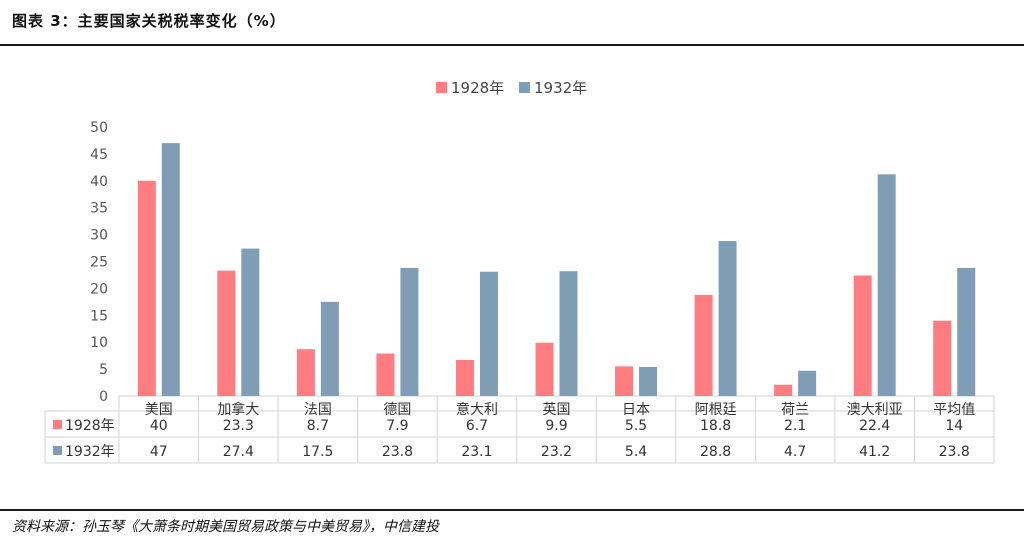 The image size is (1024, 543). What do you see at coordinates (954, 410) in the screenshot?
I see `category-label: 平均值` at bounding box center [954, 410].